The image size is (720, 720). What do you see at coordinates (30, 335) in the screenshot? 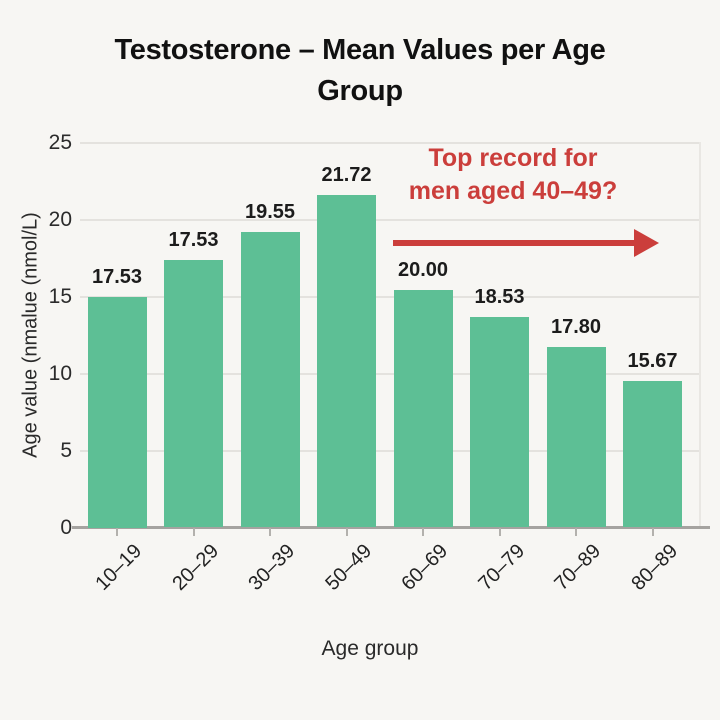
I see `y-axis-label: Age value (nmalue (nmol/L)` at bounding box center [30, 335].